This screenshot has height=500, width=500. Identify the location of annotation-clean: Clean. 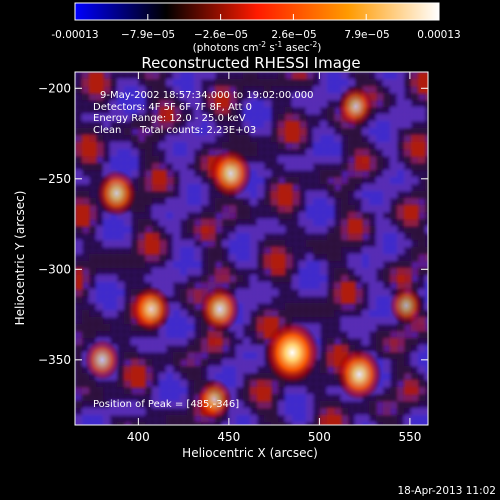
(107, 130).